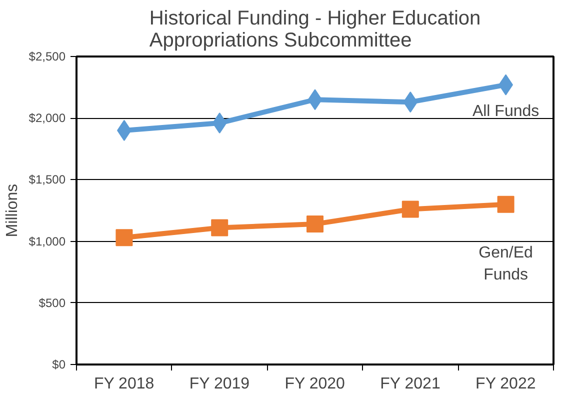 The image size is (583, 401). Describe the element at coordinates (52, 303) in the screenshot. I see `y-tick-label: $500` at that location.